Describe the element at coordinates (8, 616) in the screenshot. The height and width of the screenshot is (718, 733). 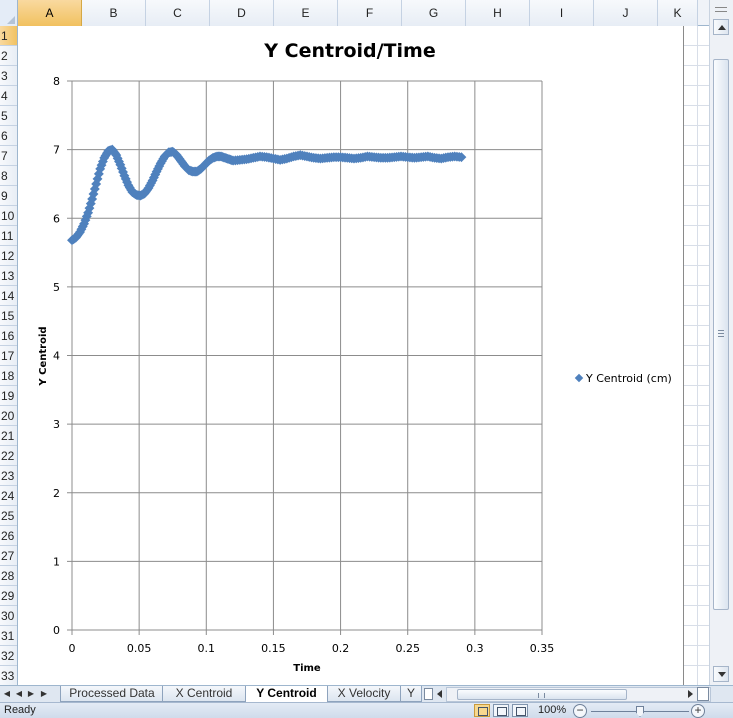
I see `row-header-30: 30` at that location.